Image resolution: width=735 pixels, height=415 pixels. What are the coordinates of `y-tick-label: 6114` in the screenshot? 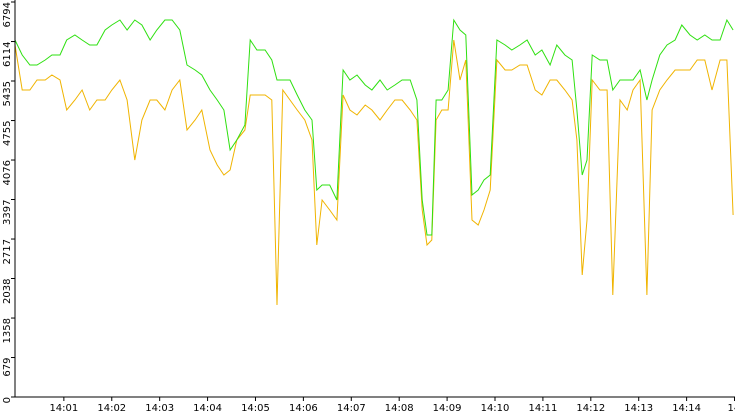 It's located at (7, 54).